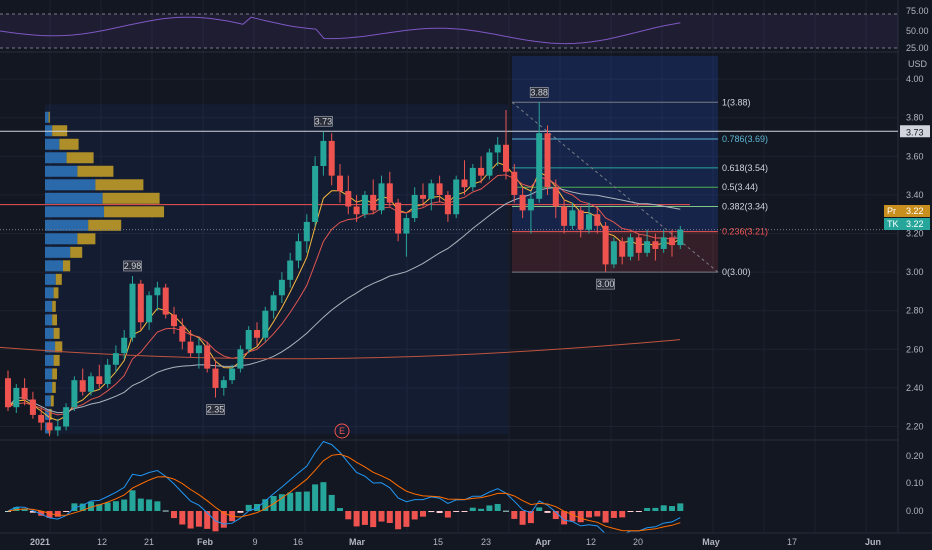 This screenshot has height=550, width=932. What do you see at coordinates (736, 272) in the screenshot?
I see `fib-level-label: 0(3.00)` at bounding box center [736, 272].